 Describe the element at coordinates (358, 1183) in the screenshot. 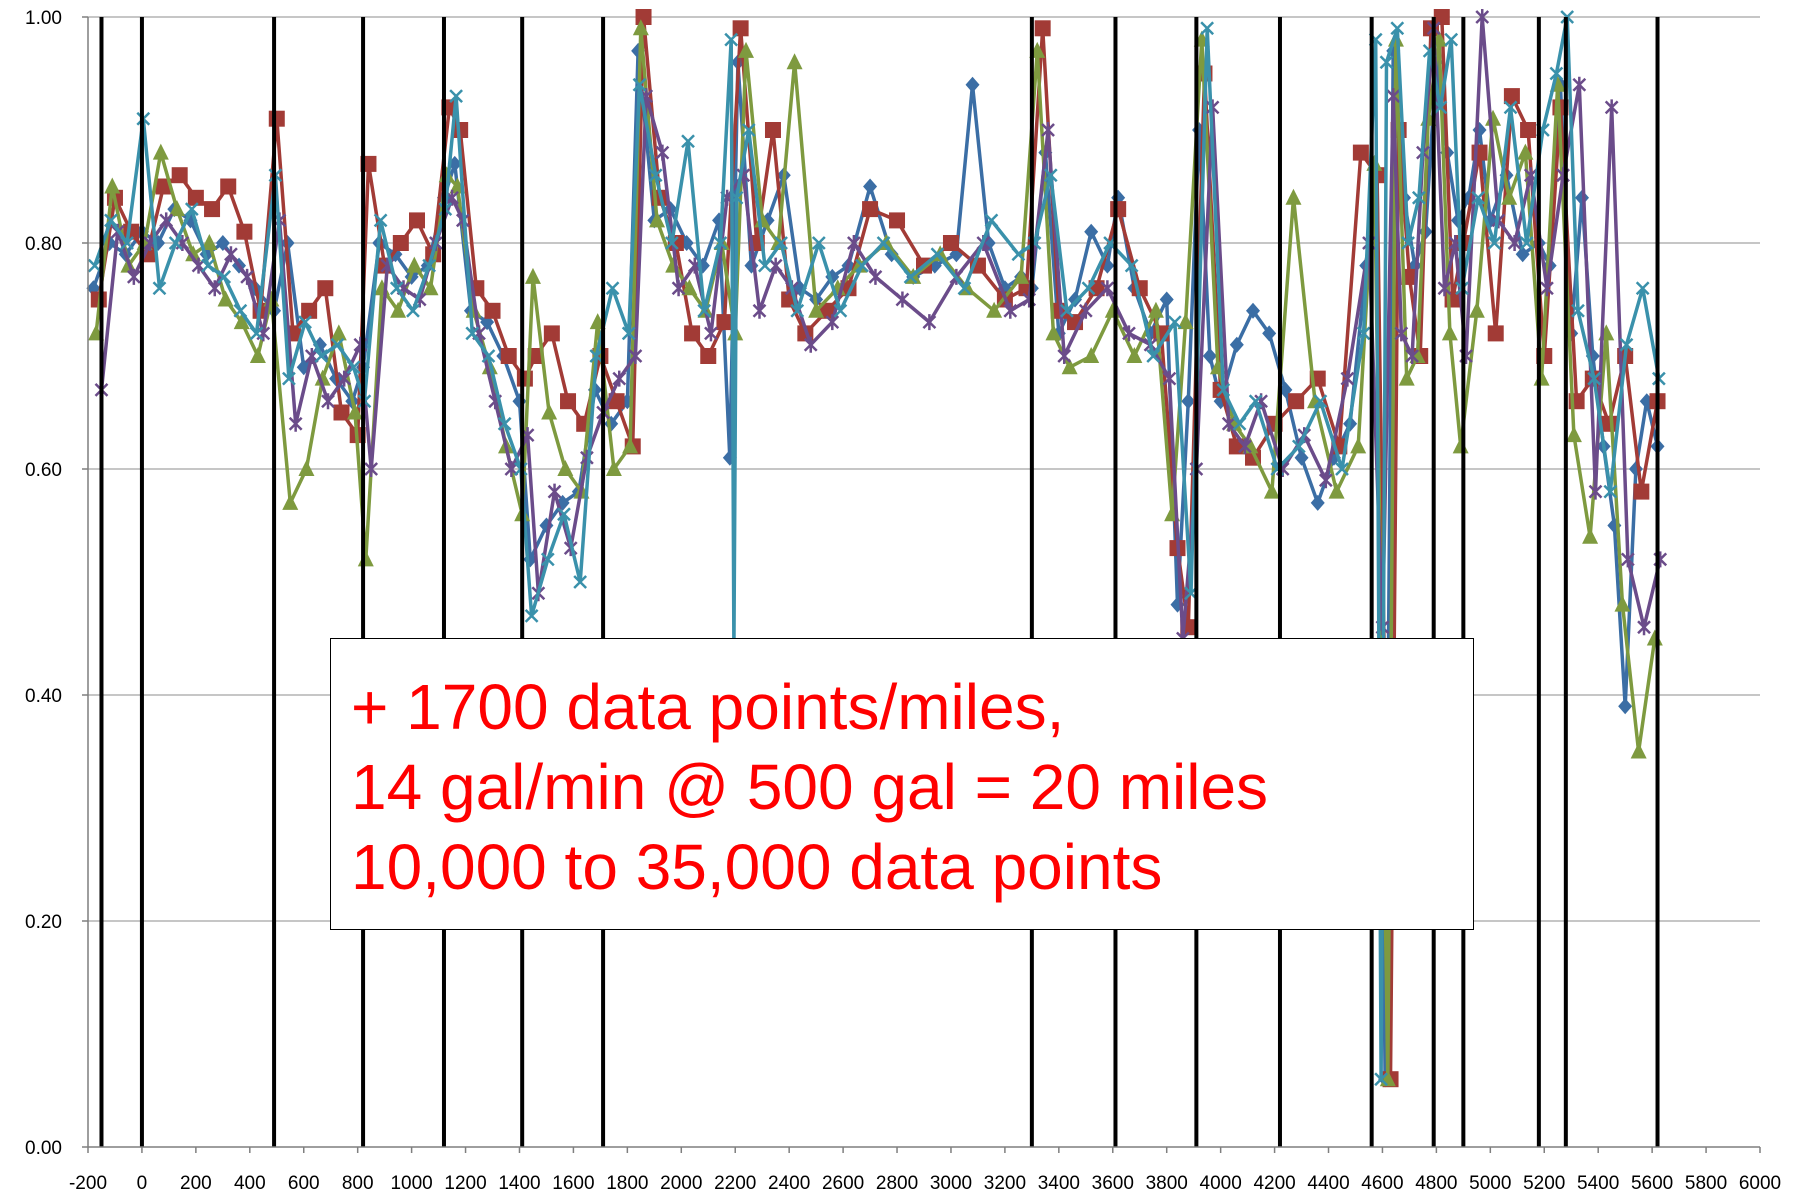

I see `x-tick-label: 800` at that location.